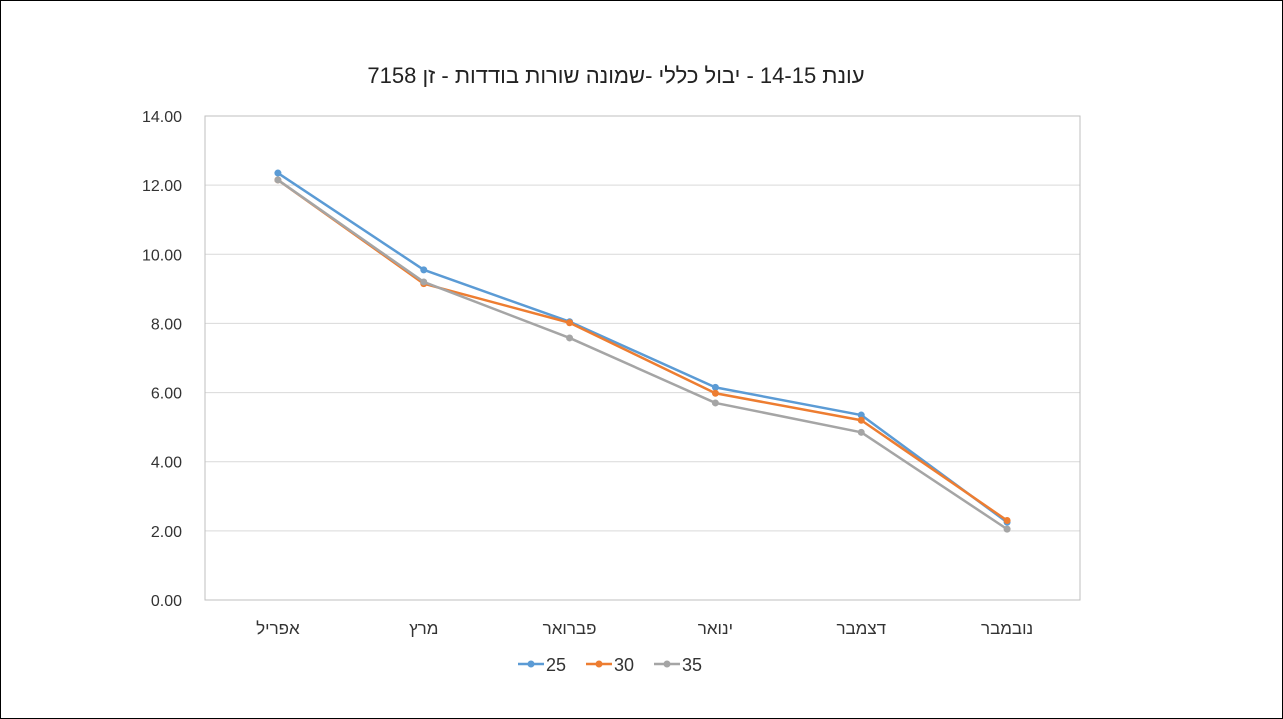  What do you see at coordinates (556, 665) in the screenshot?
I see `legend-label-25: 25` at bounding box center [556, 665].